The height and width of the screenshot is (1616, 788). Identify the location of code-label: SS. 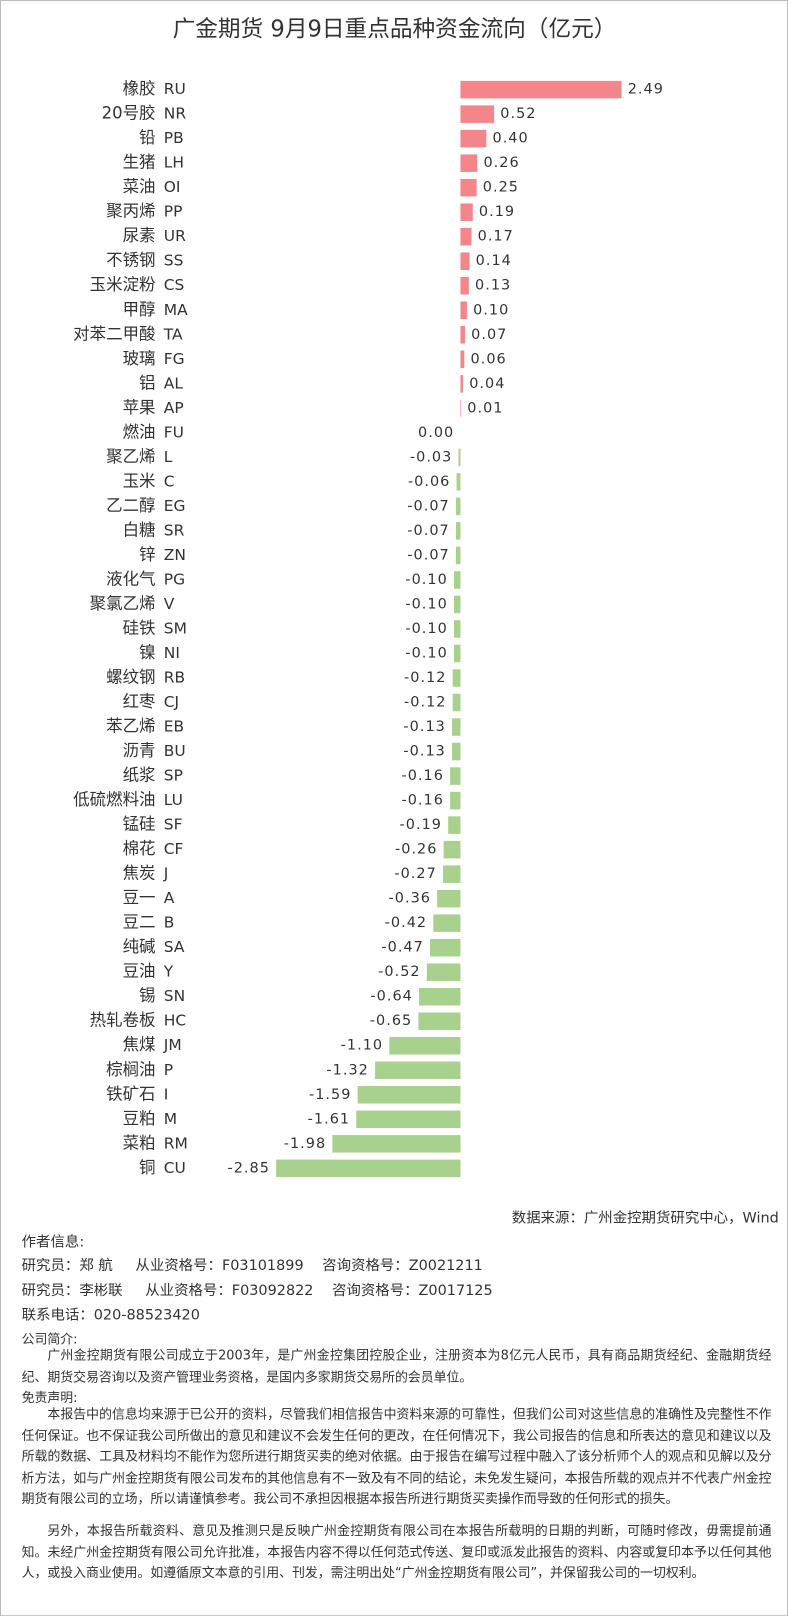
(174, 261).